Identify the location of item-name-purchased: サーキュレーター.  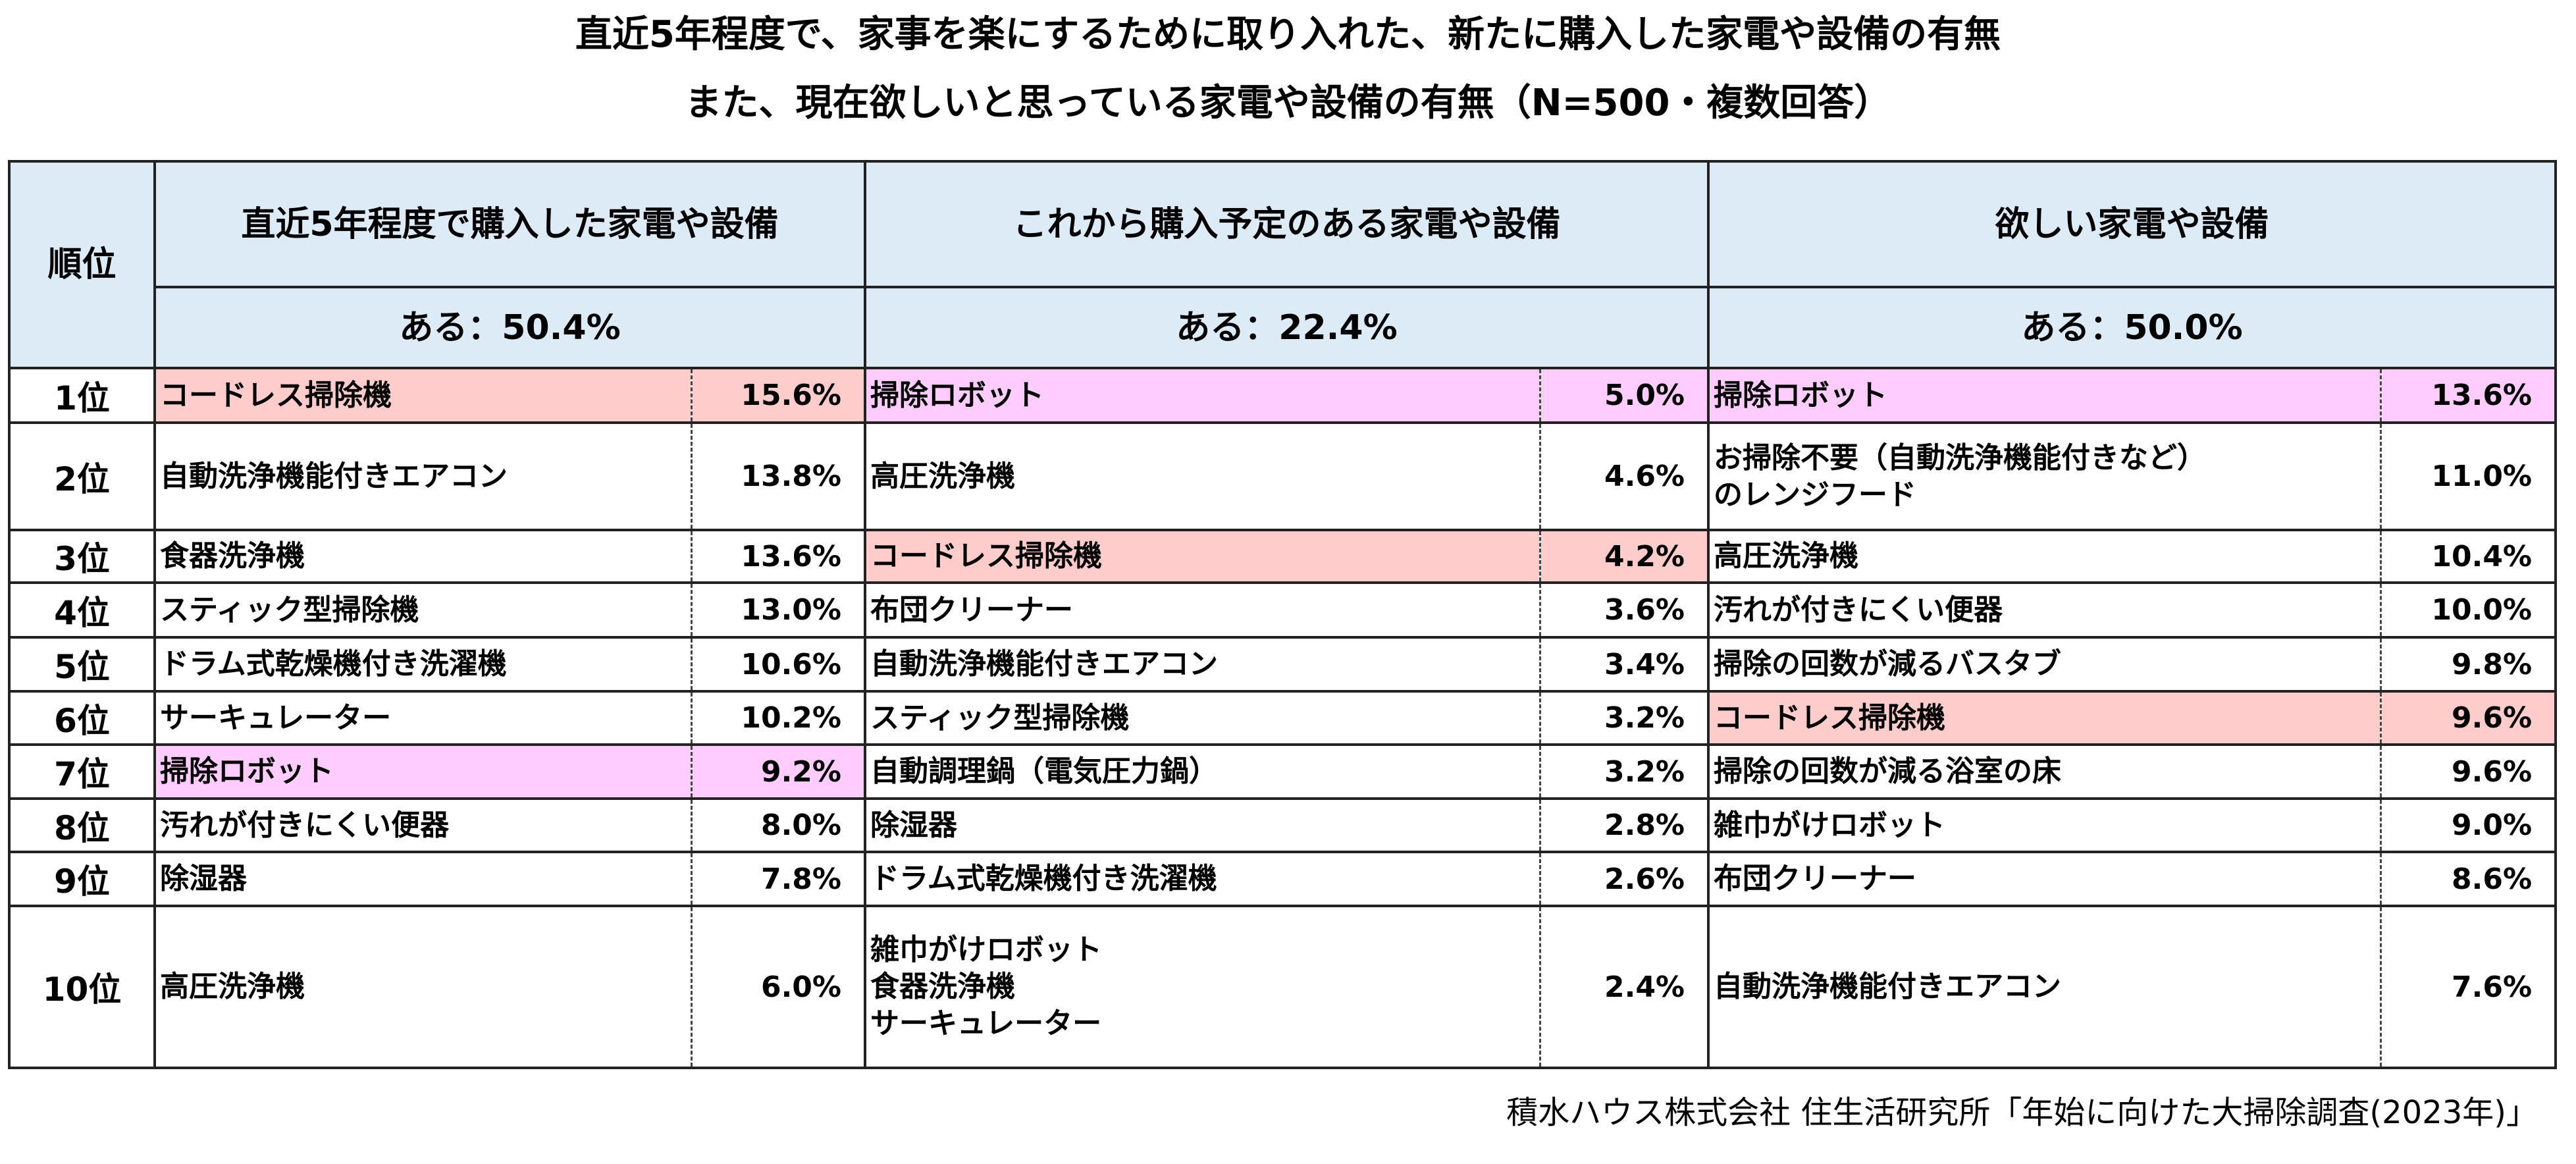
(423, 718).